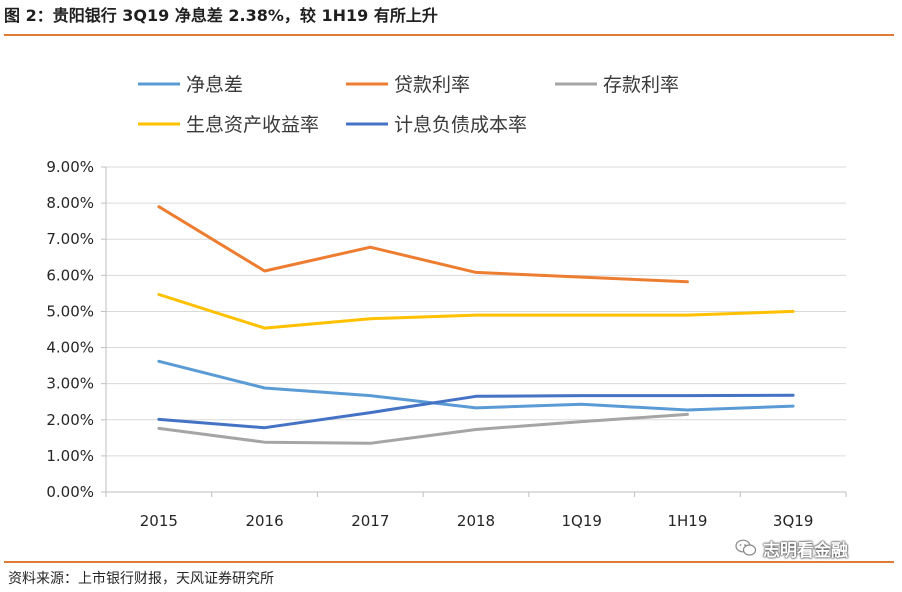 The image size is (902, 592). I want to click on wechat-icon, so click(746, 547).